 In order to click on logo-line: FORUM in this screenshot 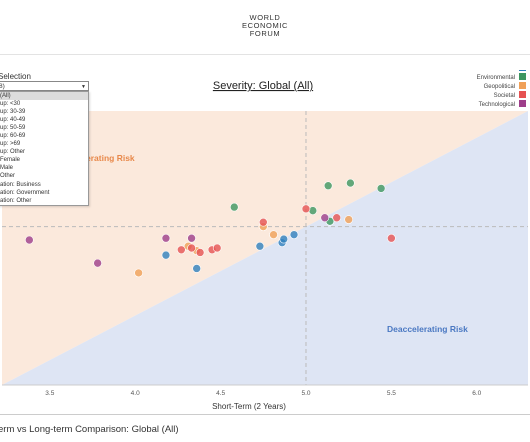, I will do `click(265, 33)`.